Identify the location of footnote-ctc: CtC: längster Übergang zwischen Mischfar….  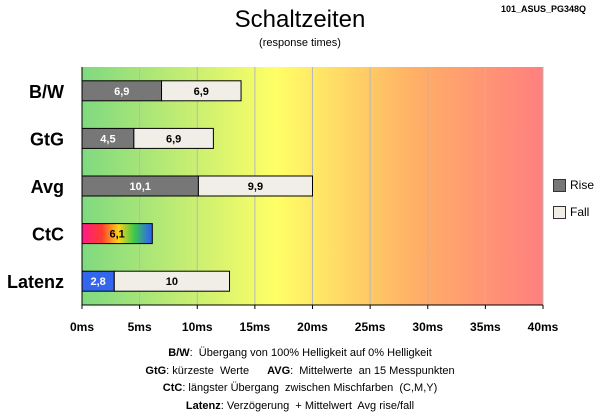
(300, 389).